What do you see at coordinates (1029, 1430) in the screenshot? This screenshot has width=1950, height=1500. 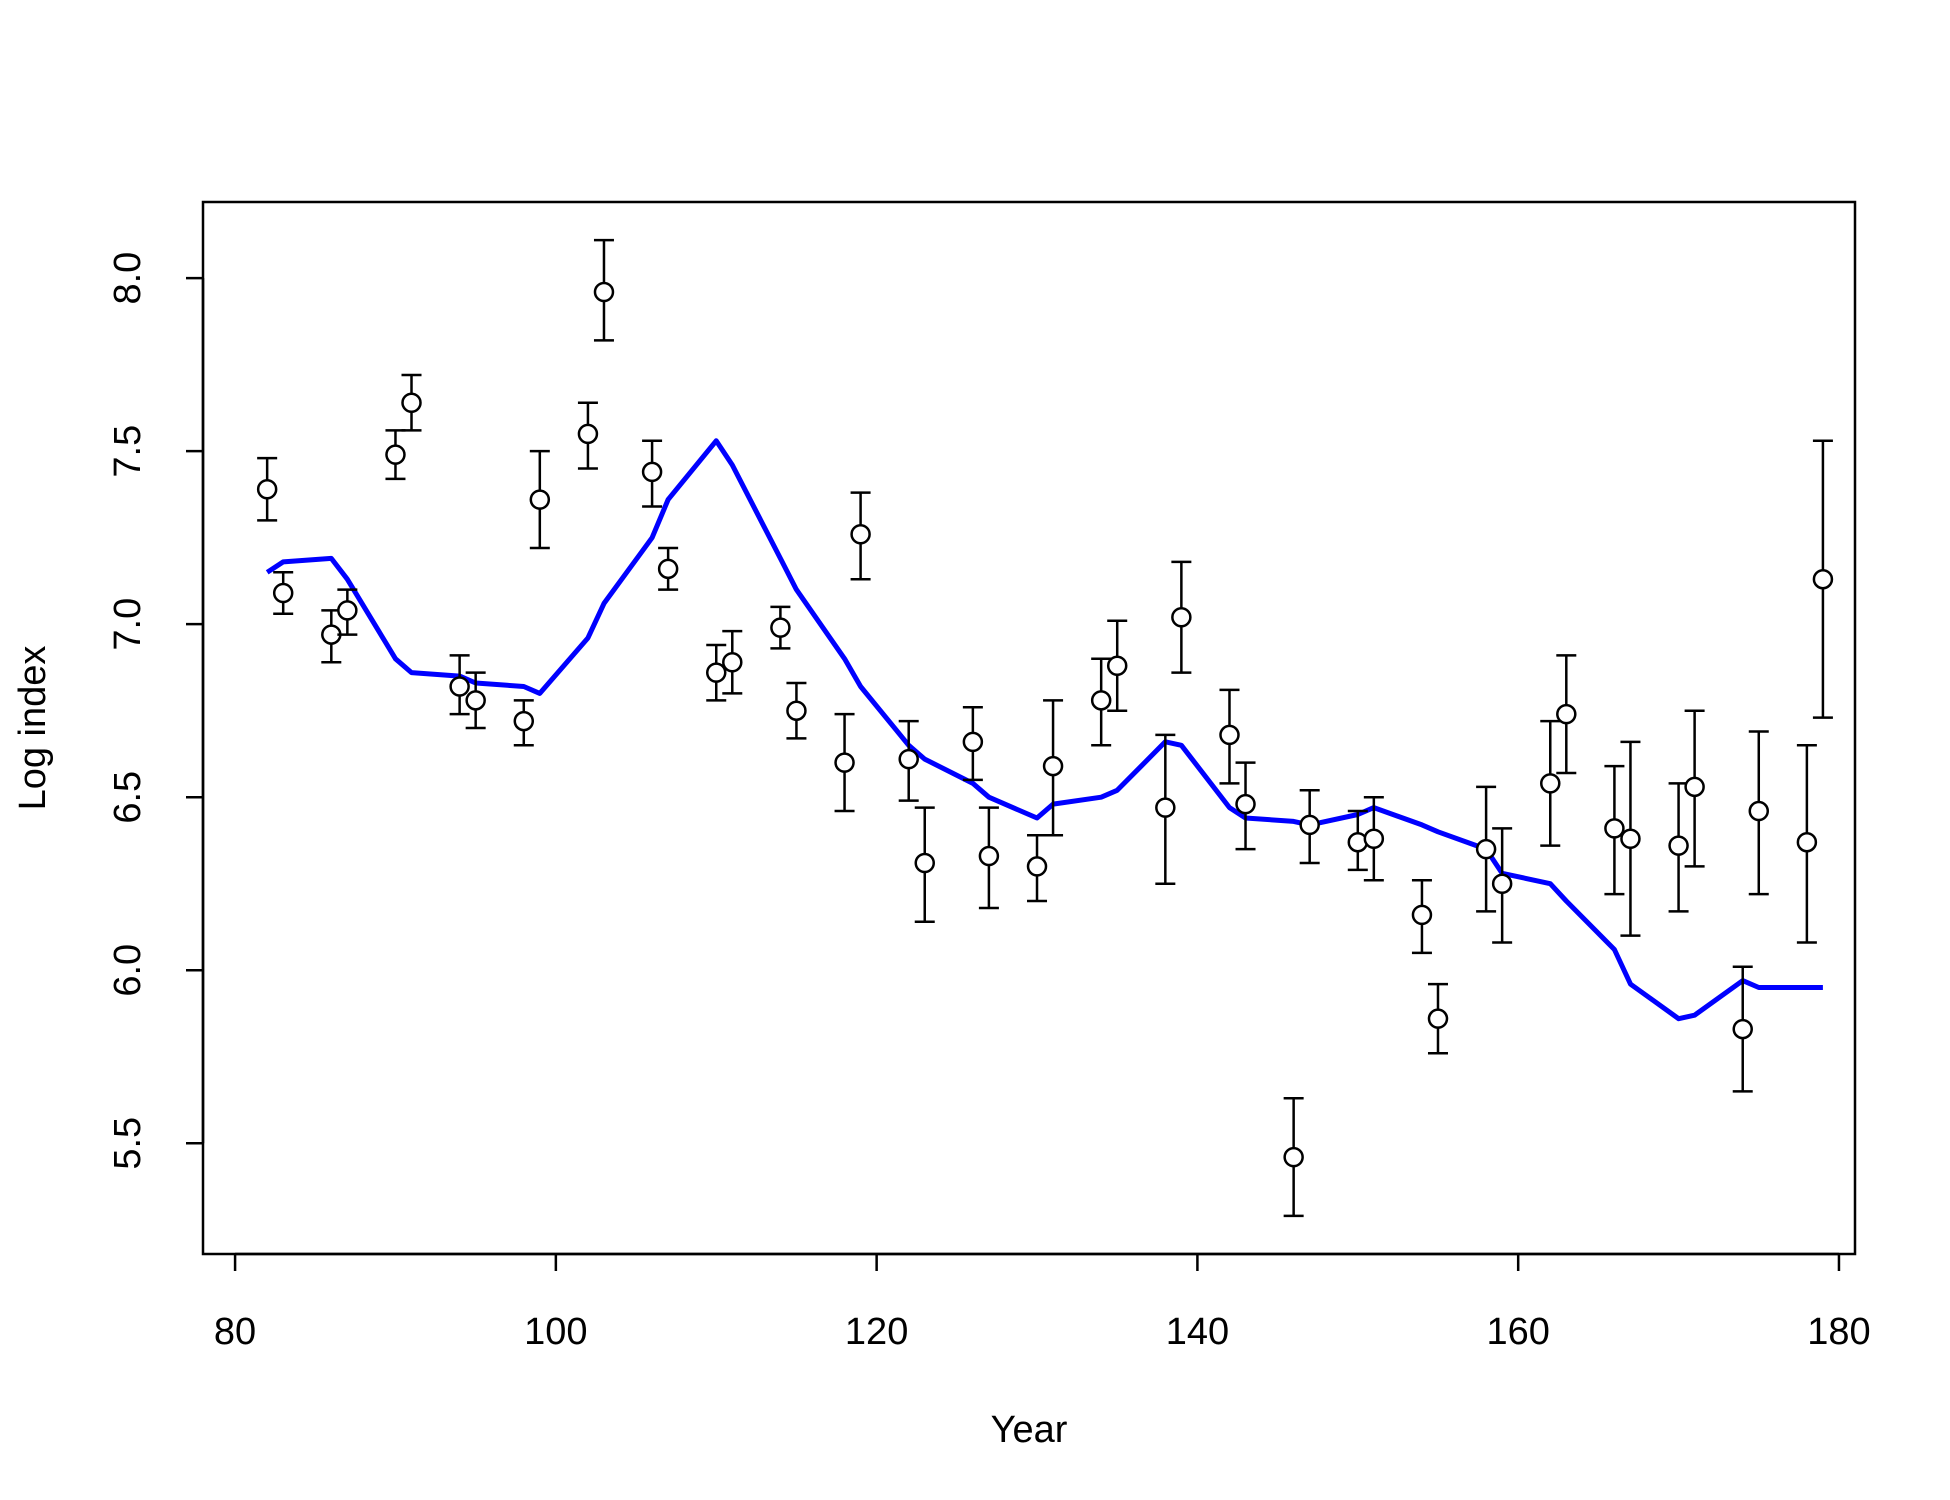 I see `x-axis-title: Year` at bounding box center [1029, 1430].